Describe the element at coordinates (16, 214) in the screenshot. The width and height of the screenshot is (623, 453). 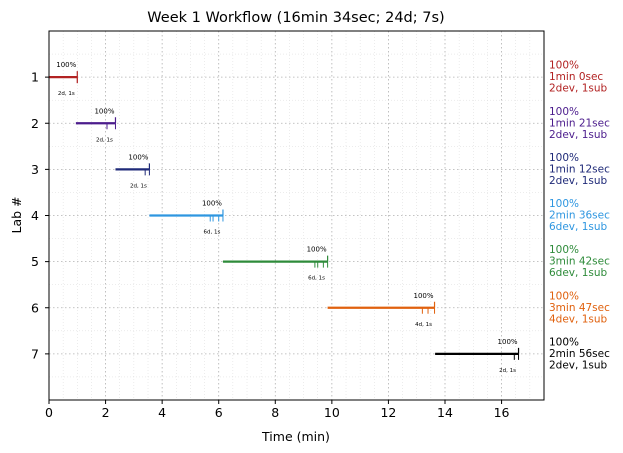
I see `y-axis-label: Lab #` at that location.